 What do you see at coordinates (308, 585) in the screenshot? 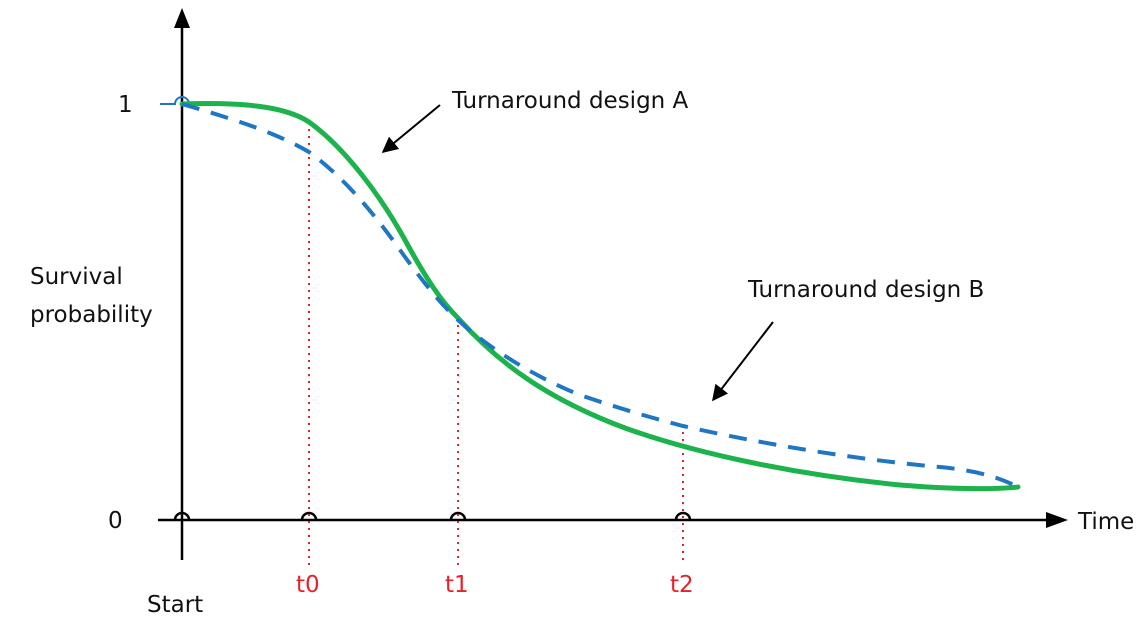
I see `time-marker-t0: t0` at bounding box center [308, 585].